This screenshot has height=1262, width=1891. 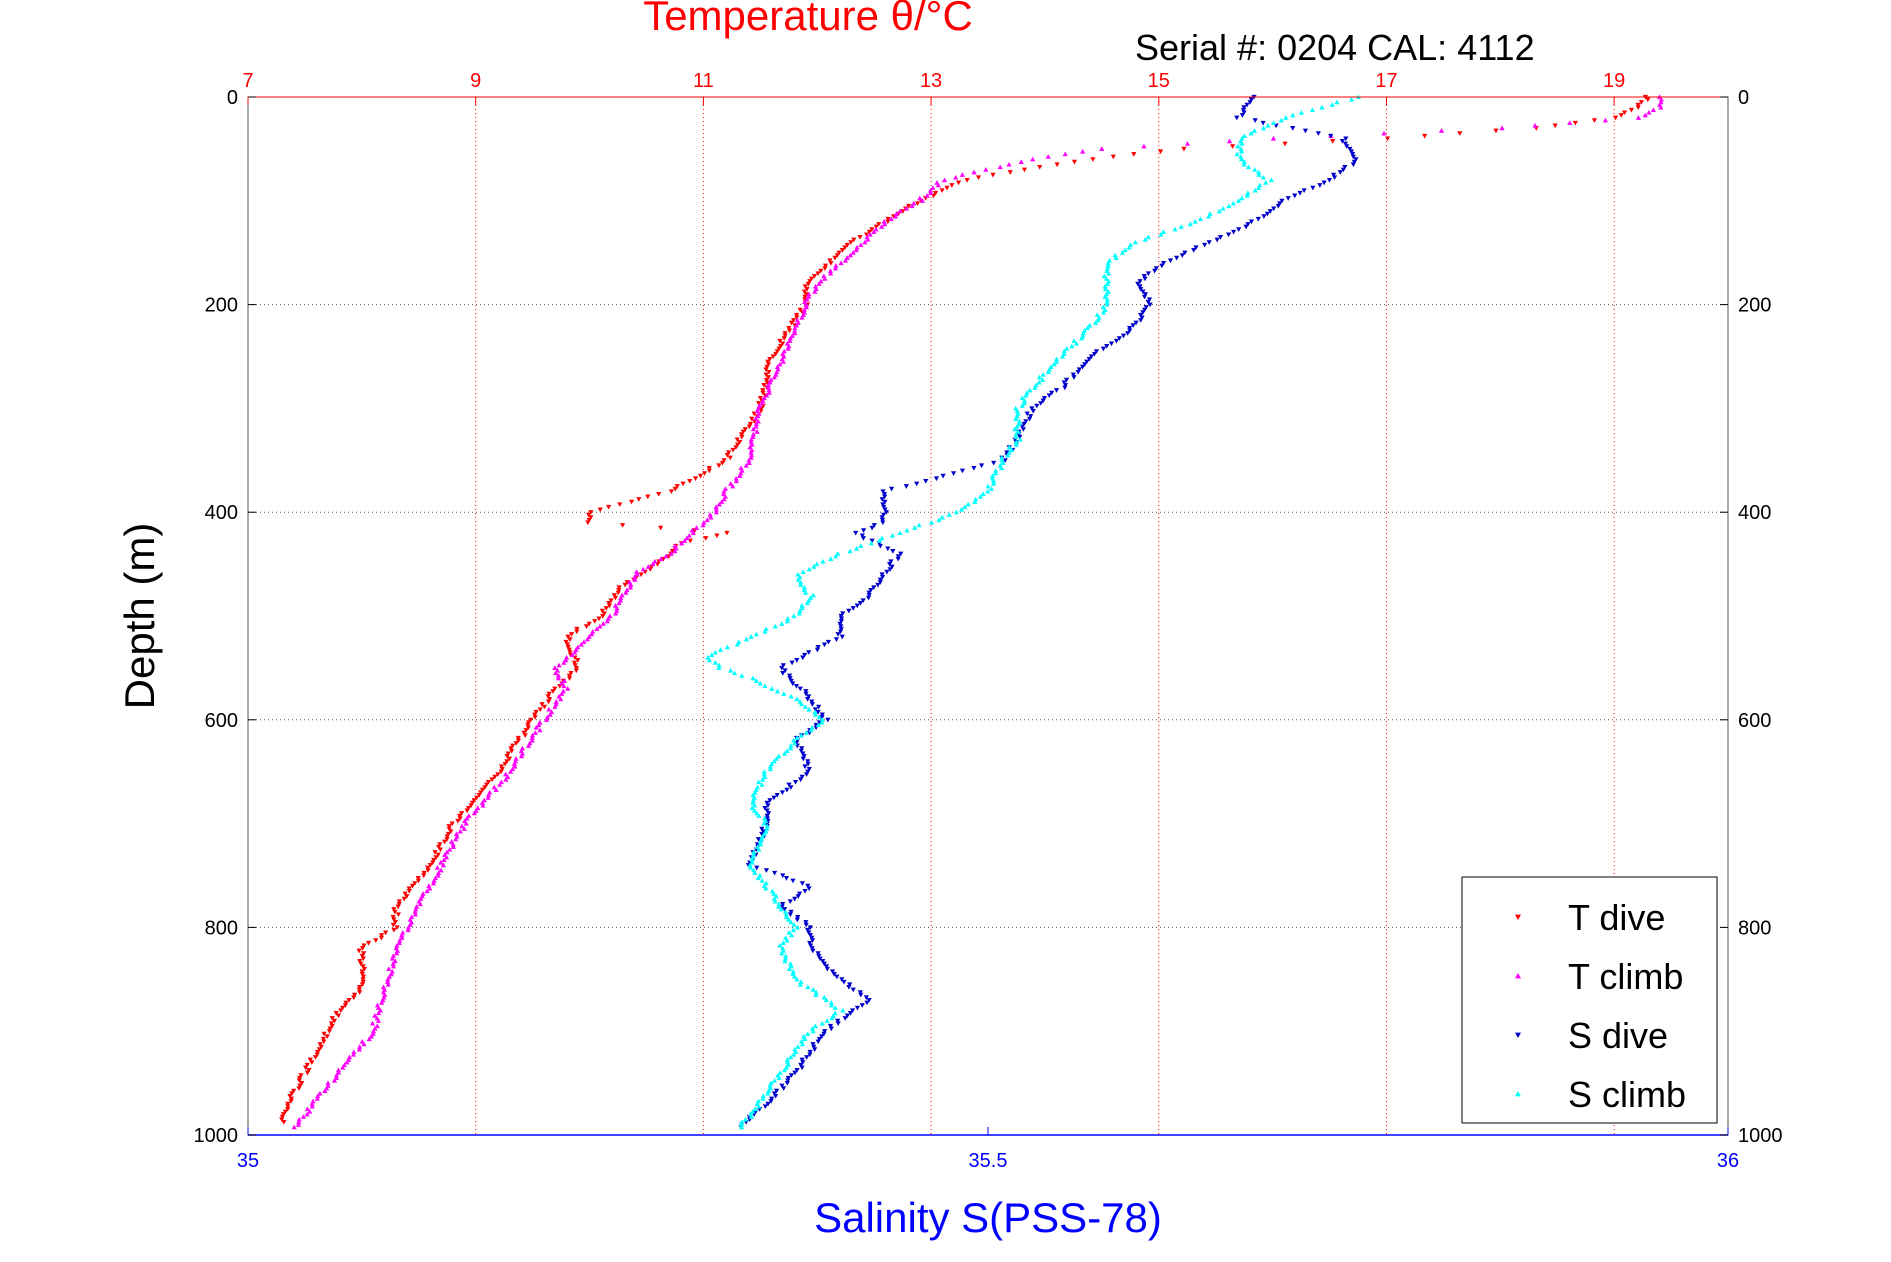 I want to click on y-tick-label: 200, so click(x=221, y=306).